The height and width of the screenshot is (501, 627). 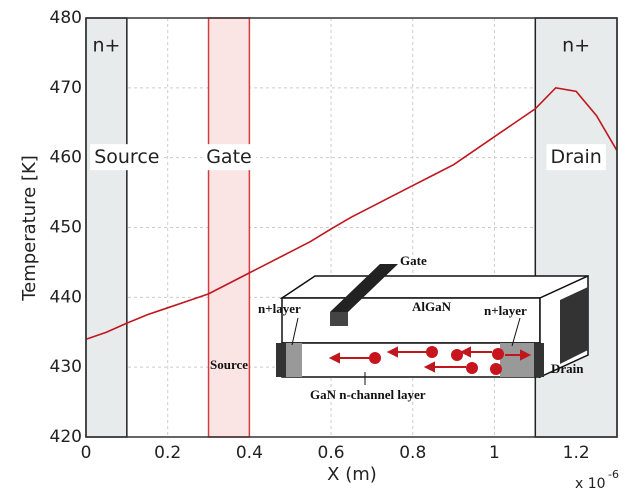 I want to click on inset-label: Drain, so click(x=567, y=368).